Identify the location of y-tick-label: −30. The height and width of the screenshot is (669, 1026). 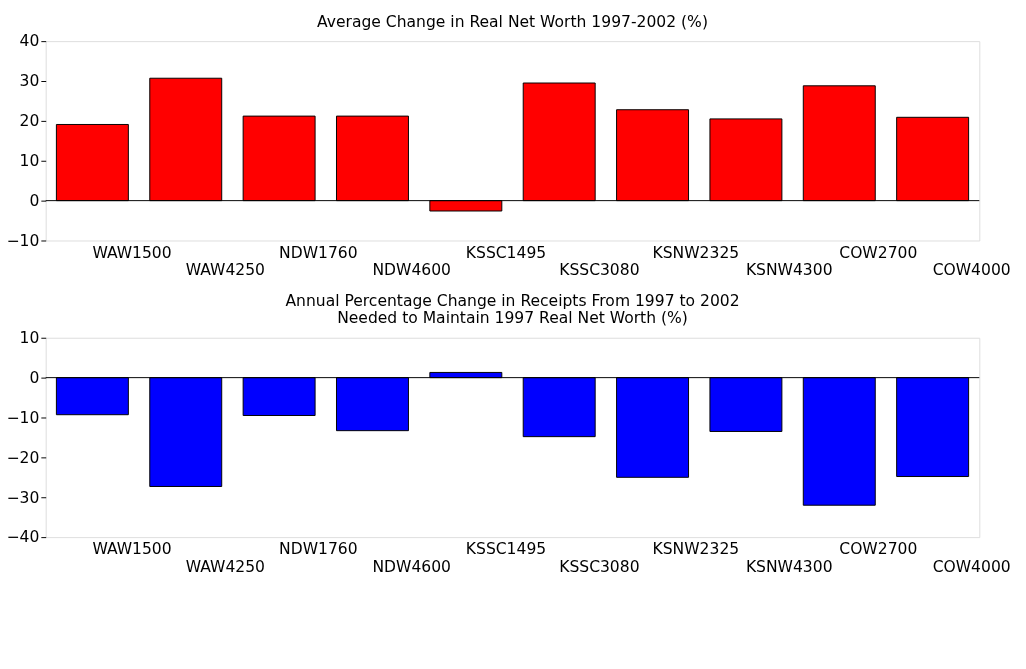
(23, 497).